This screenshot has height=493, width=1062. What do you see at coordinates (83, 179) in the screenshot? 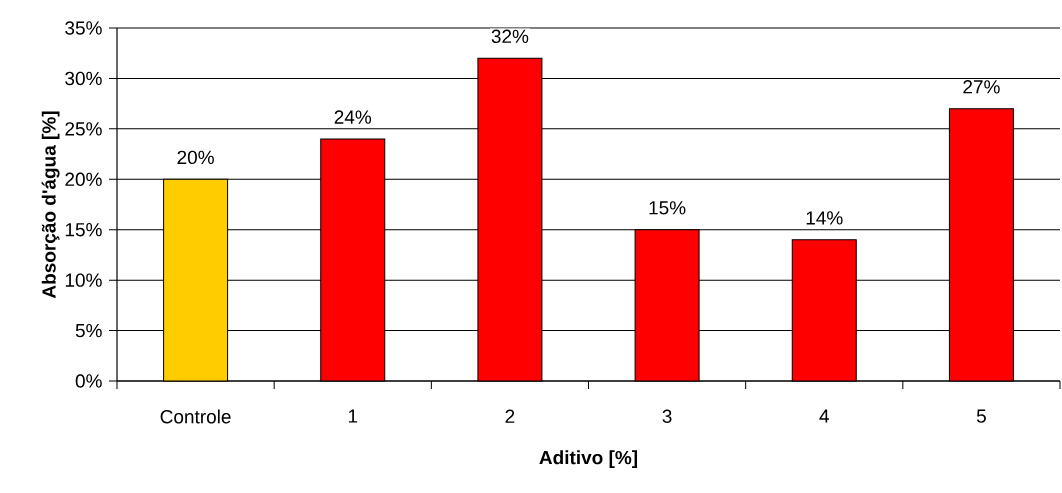
I see `y-tick-label: 20%` at bounding box center [83, 179].